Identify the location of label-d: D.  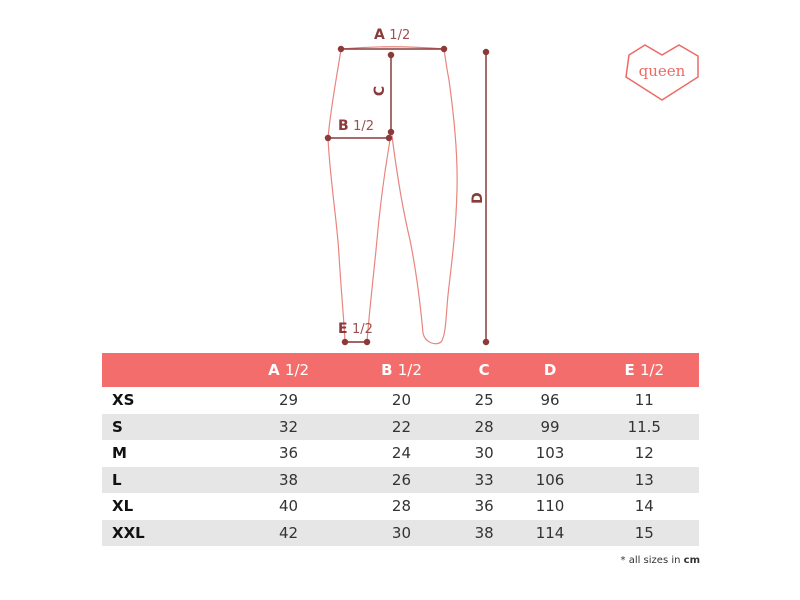
(477, 198).